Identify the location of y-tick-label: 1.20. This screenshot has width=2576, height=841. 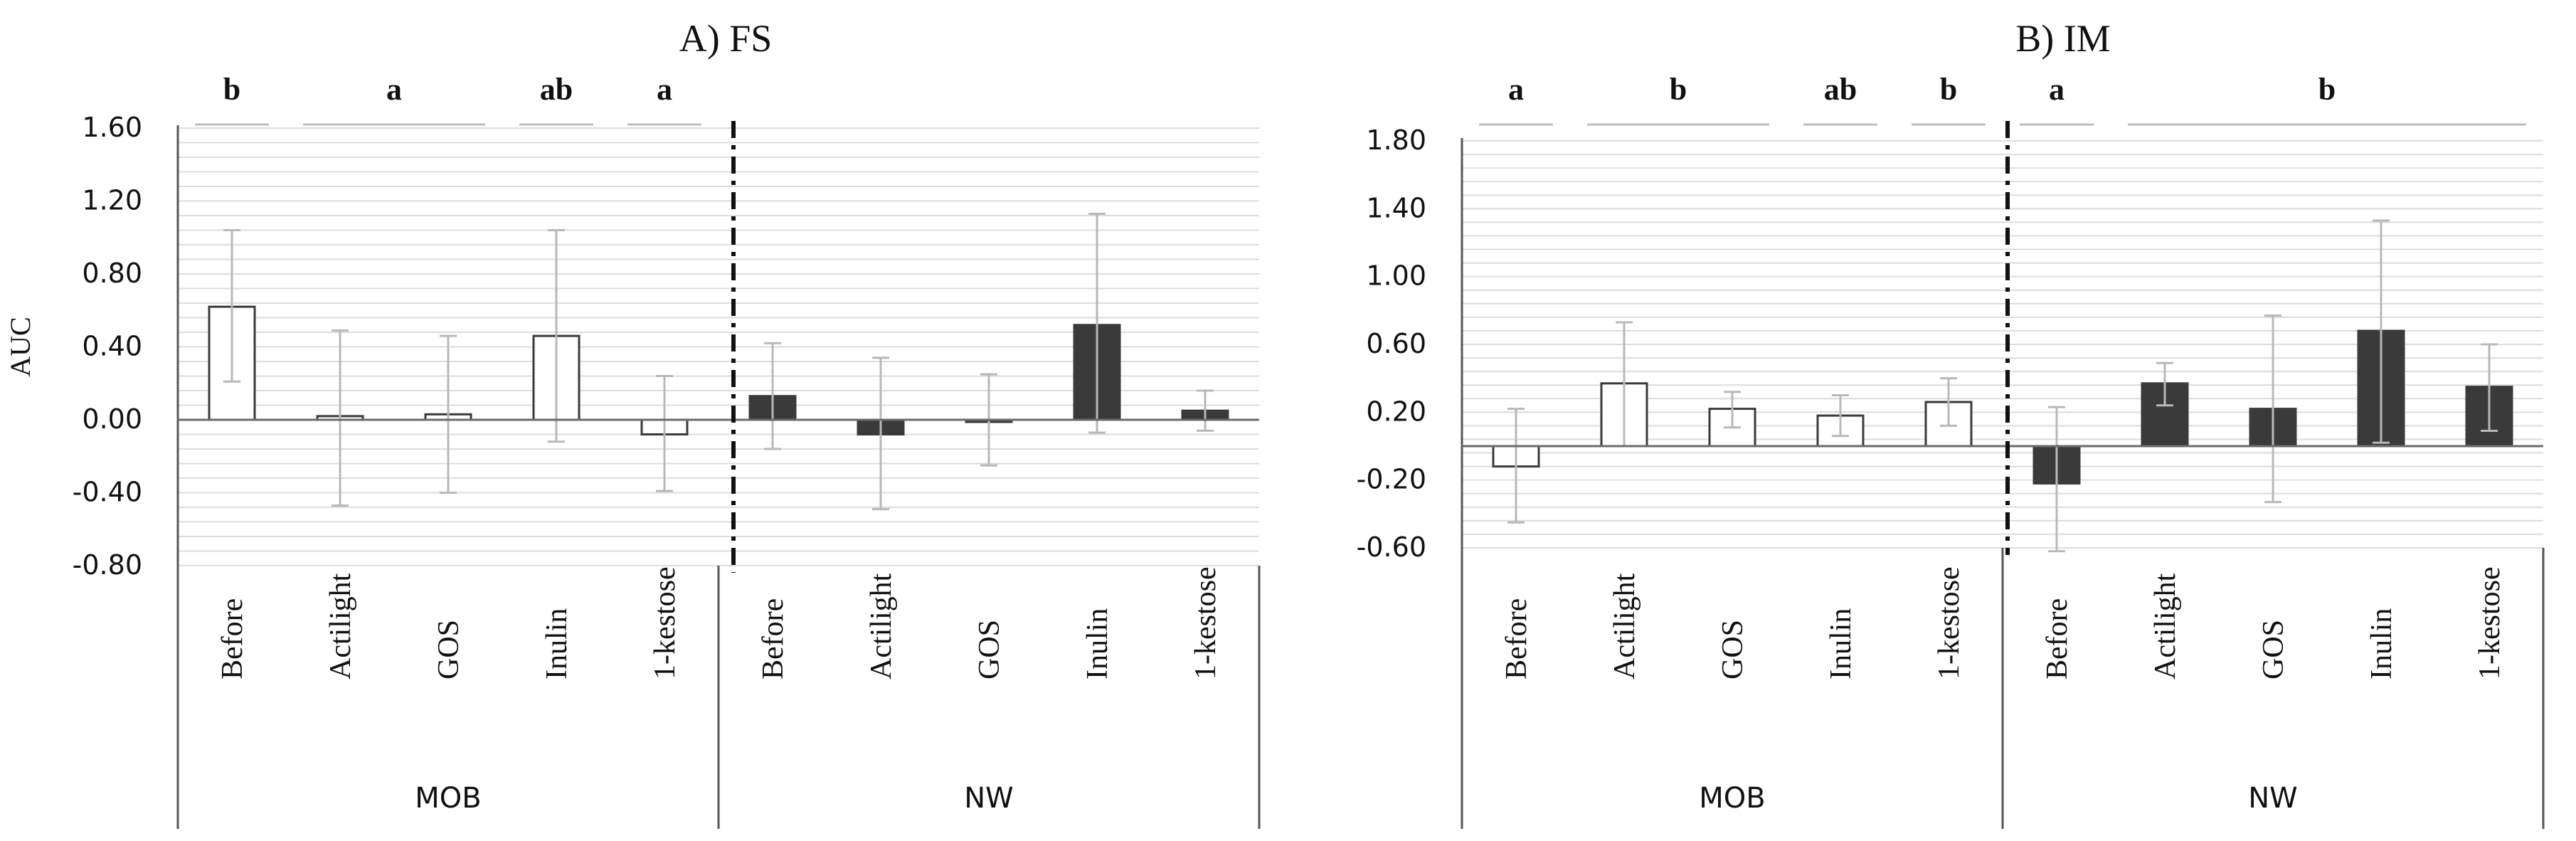
(112, 201).